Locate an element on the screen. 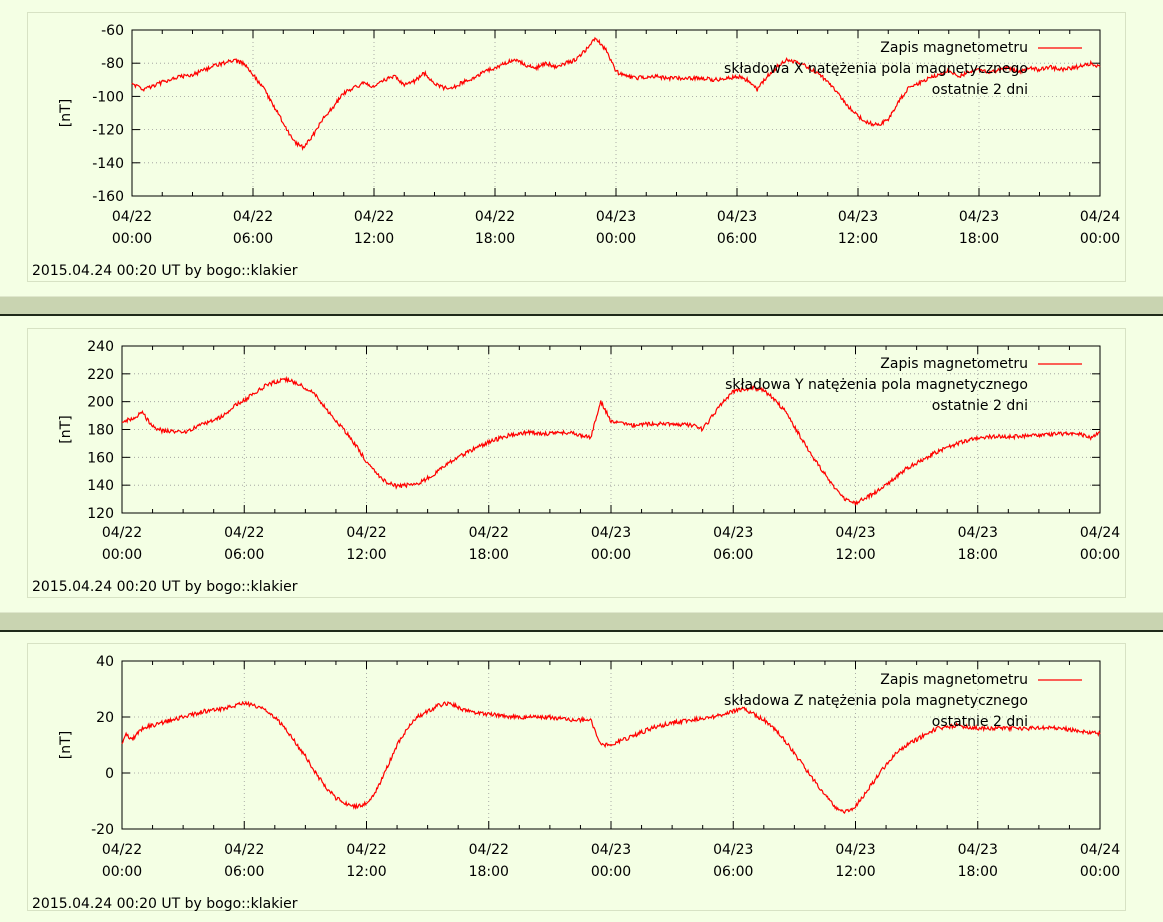 The width and height of the screenshot is (1163, 922). y-tick-label: 160 is located at coordinates (100, 458).